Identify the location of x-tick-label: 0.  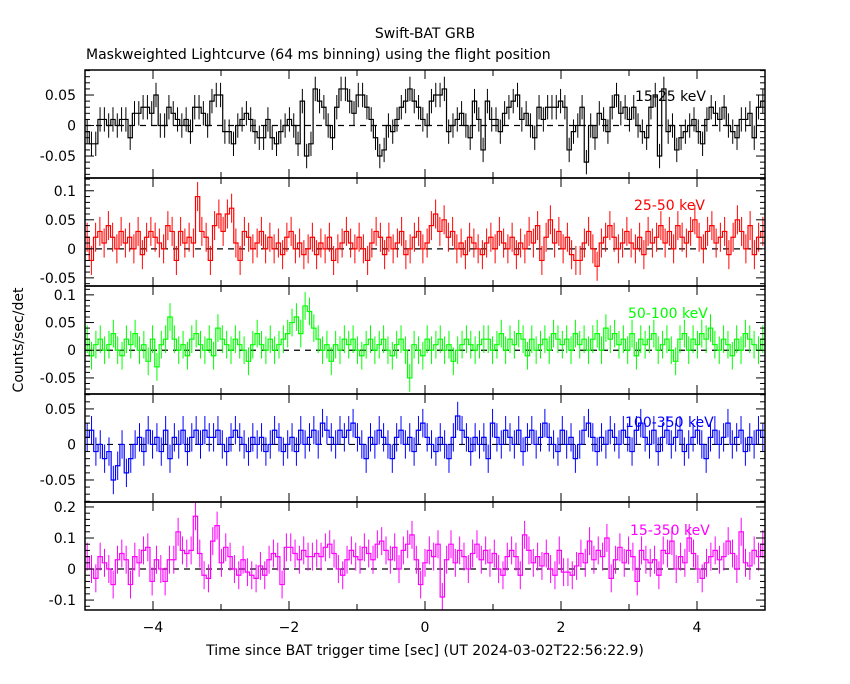
(425, 628).